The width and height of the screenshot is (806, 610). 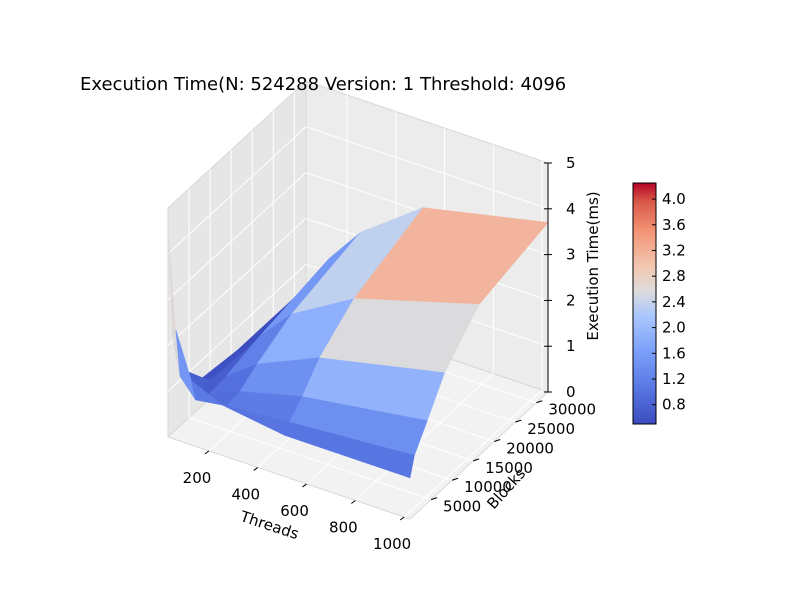 I want to click on y-tick-label: 15000, so click(x=509, y=468).